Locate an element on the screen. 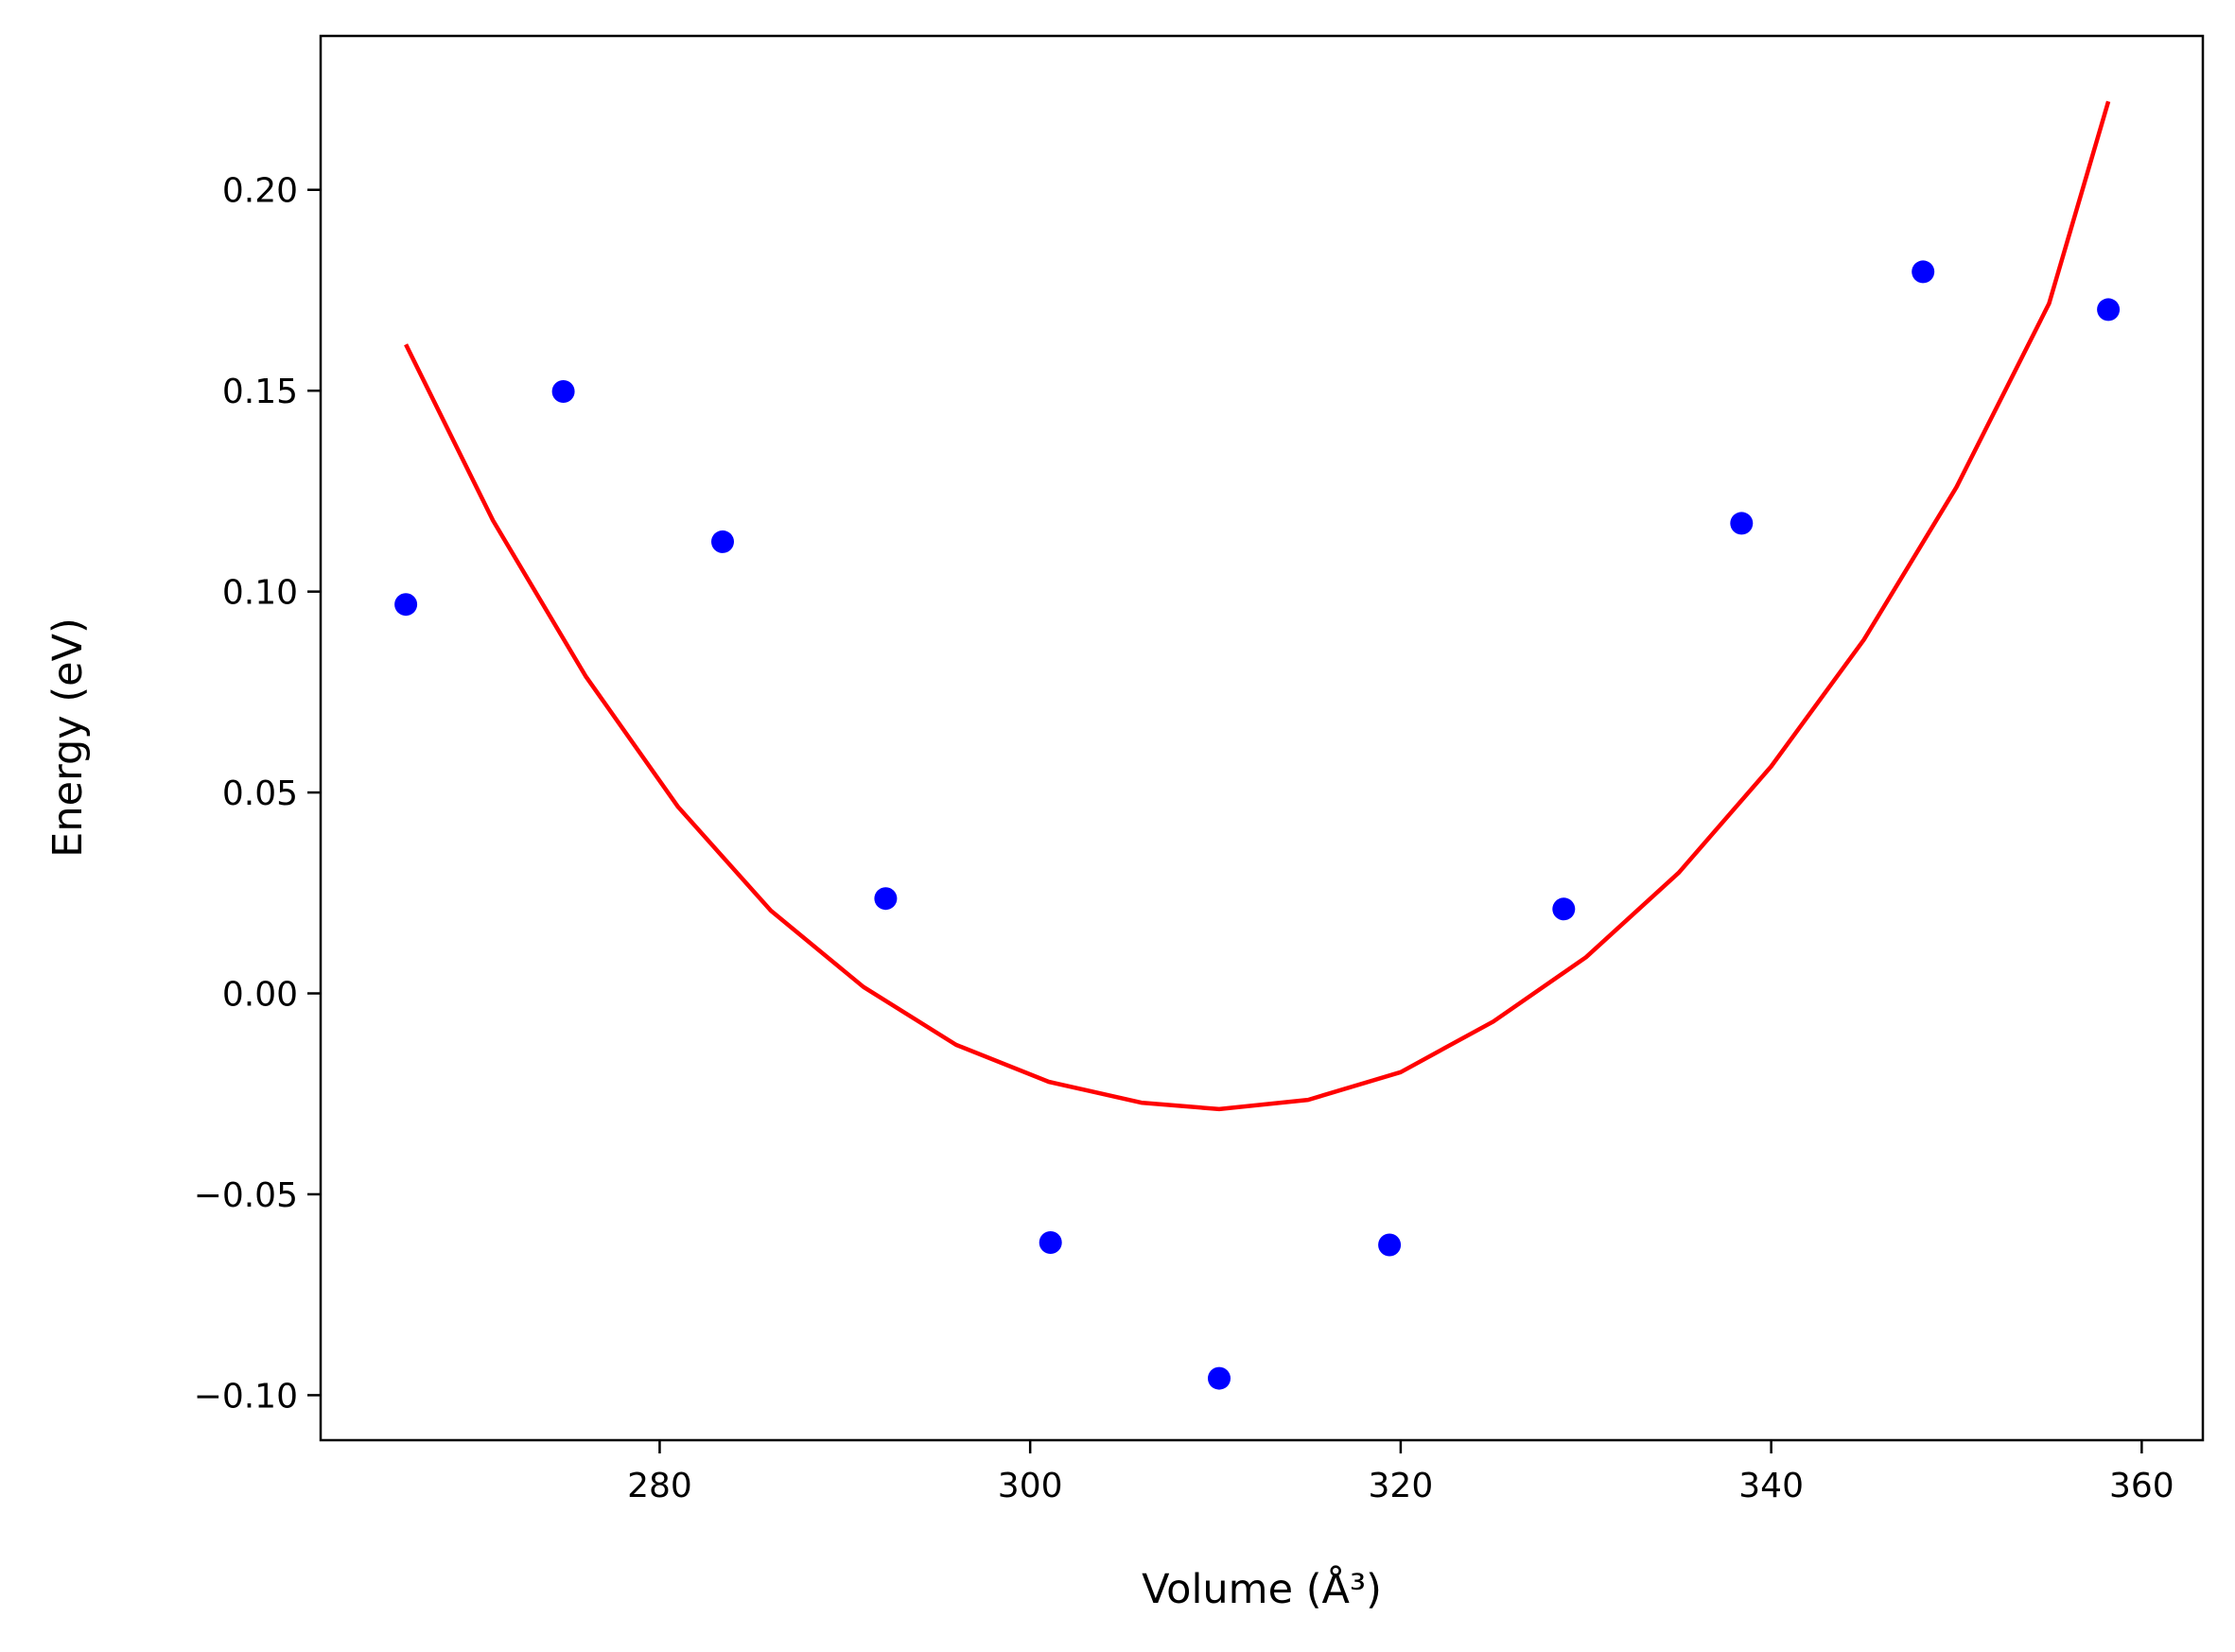 This screenshot has height=1652, width=2235. x-axis-label: Volume (Å³) is located at coordinates (1262, 1589).